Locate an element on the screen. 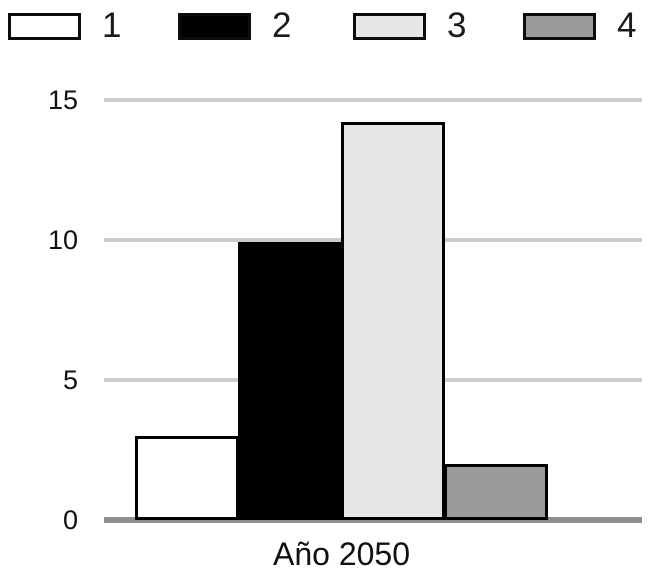 Image resolution: width=661 pixels, height=575 pixels. x-axis-line is located at coordinates (373, 520).